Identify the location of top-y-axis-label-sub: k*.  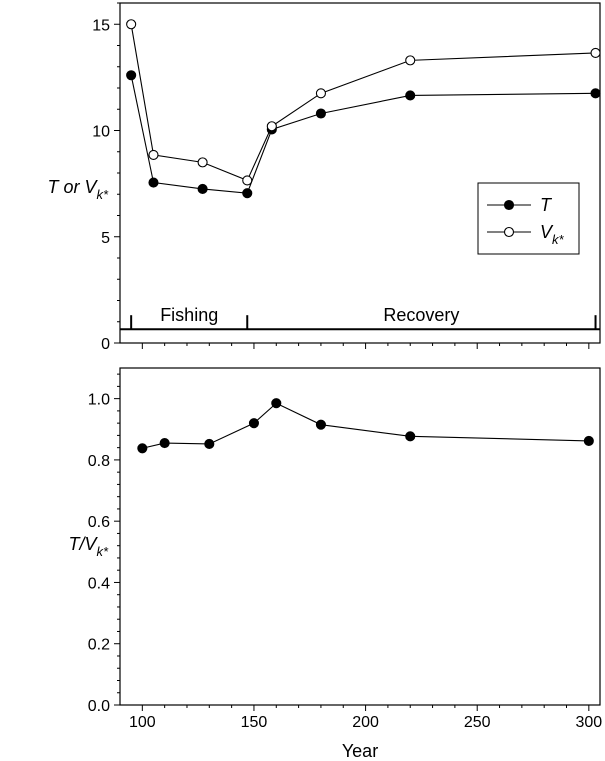
(102, 194).